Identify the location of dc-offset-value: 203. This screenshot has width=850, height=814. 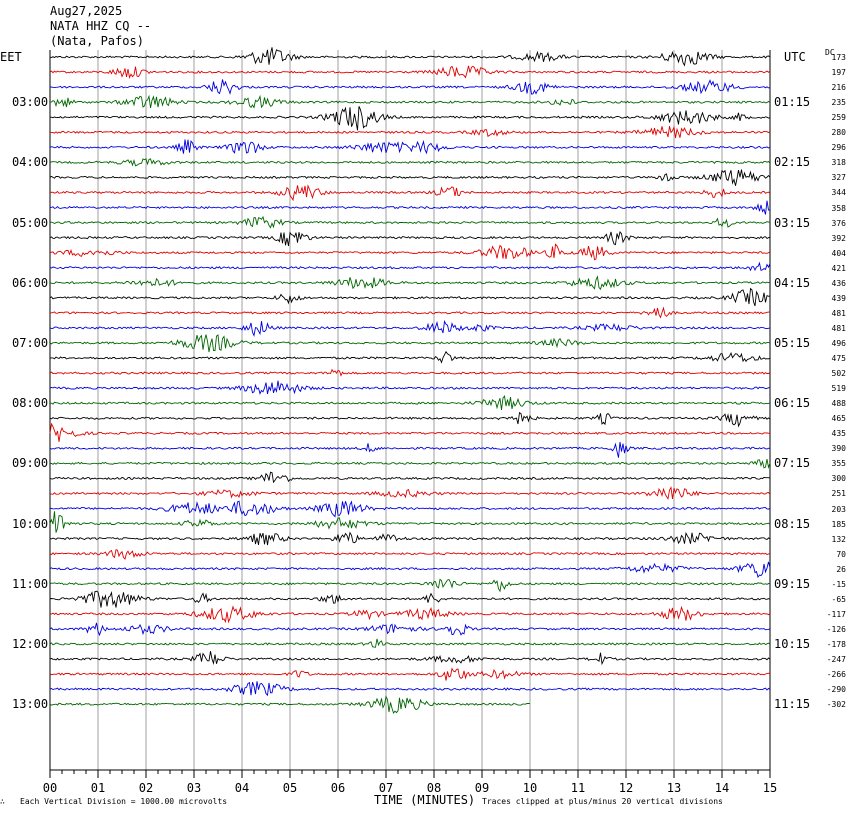
(838, 509).